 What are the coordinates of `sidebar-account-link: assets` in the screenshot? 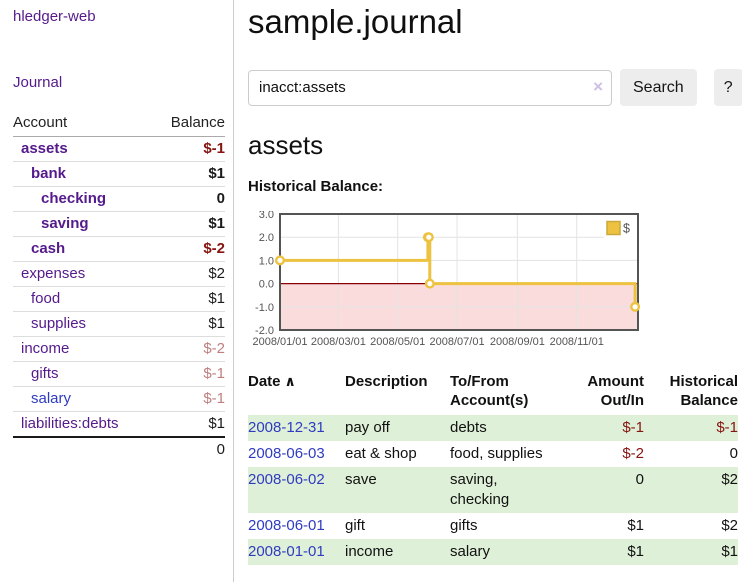 It's located at (44, 148).